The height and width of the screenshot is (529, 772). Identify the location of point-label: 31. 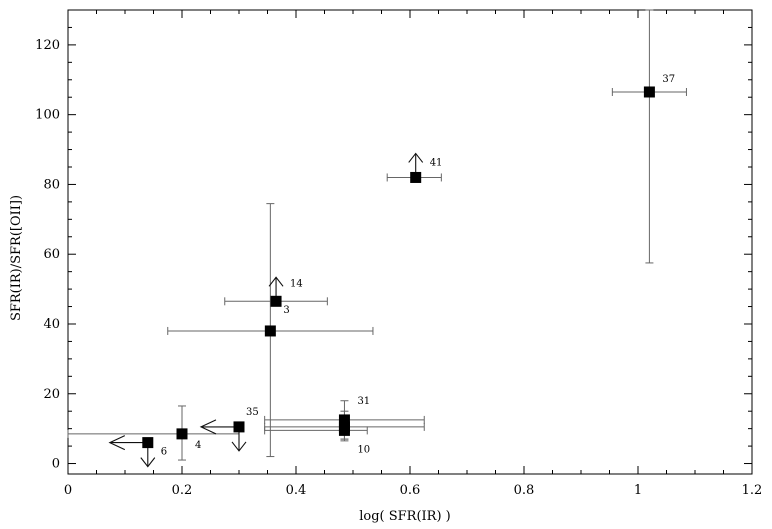
(363, 401).